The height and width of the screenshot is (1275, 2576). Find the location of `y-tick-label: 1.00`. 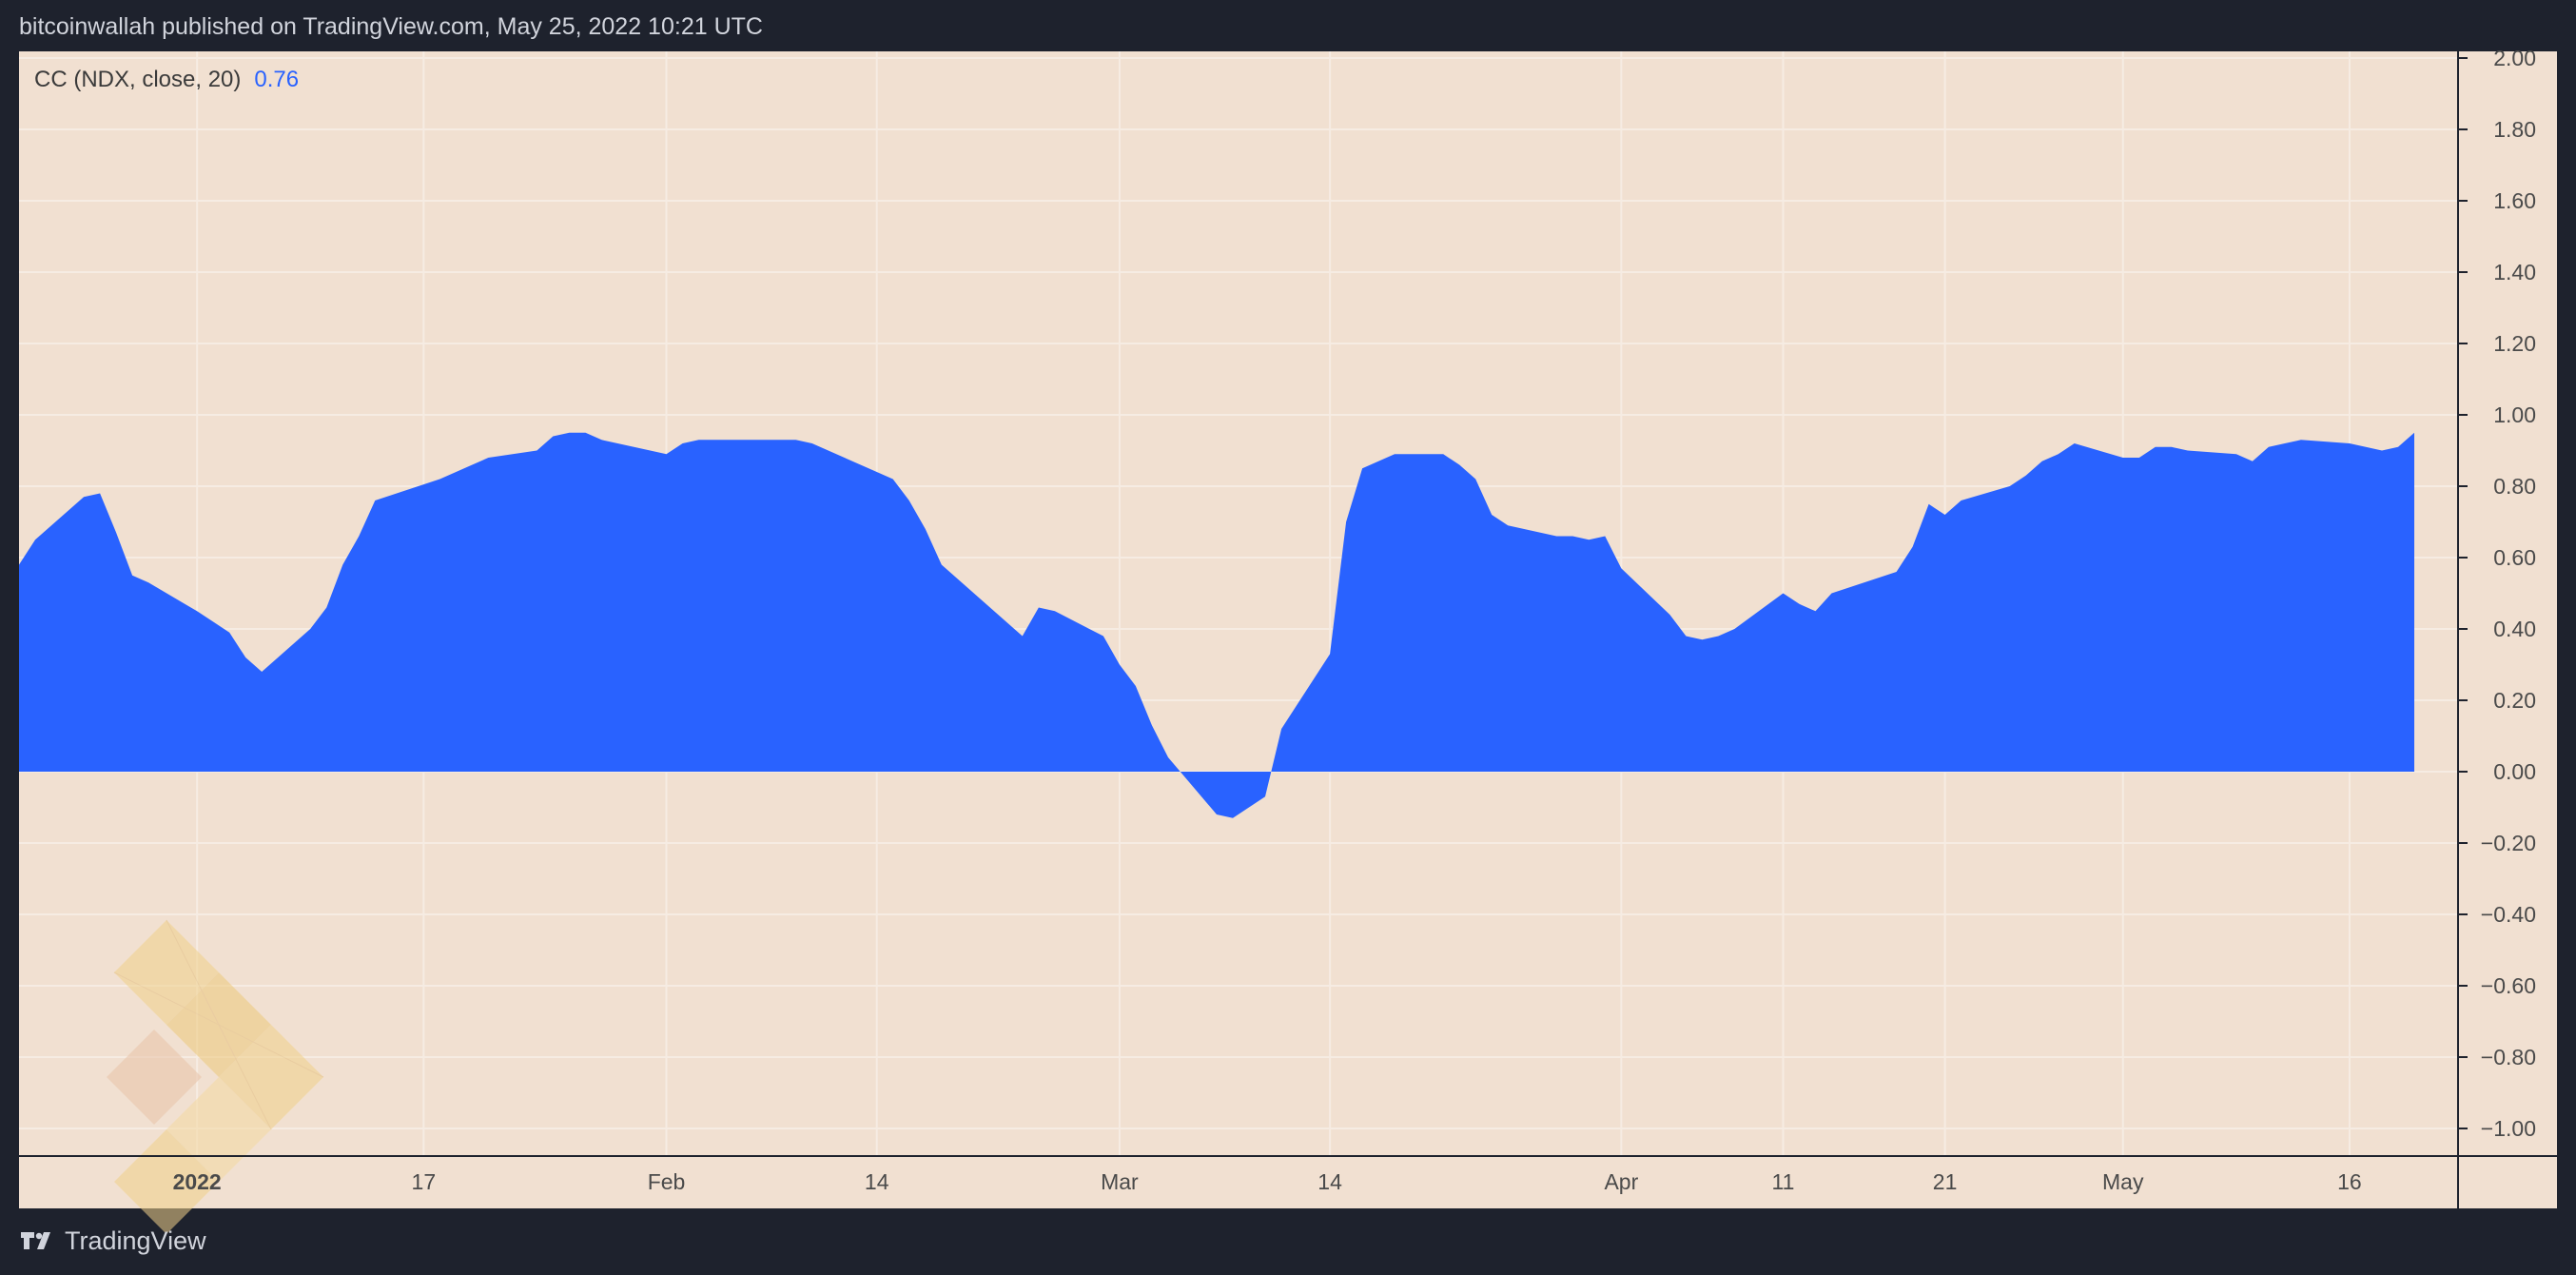

y-tick-label: 1.00 is located at coordinates (2515, 414).